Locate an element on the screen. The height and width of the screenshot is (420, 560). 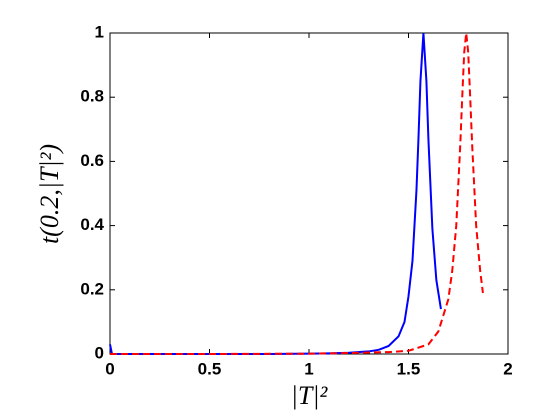
x-tick-label: 2 is located at coordinates (507, 368).